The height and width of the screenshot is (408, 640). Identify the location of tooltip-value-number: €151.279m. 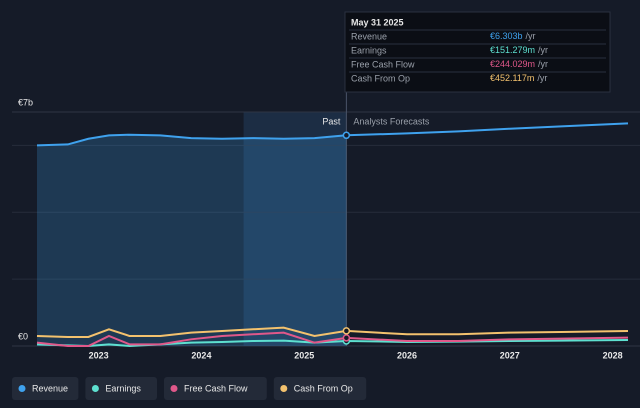
(512, 50).